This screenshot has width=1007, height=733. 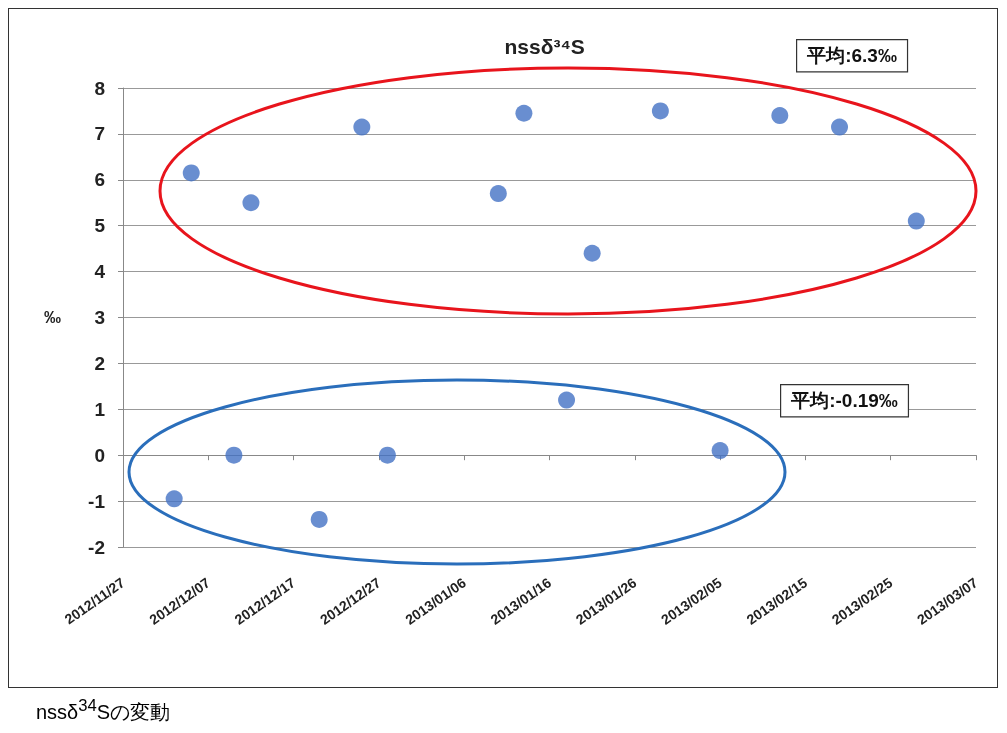 I want to click on y-tick-label: 2, so click(x=99, y=363).